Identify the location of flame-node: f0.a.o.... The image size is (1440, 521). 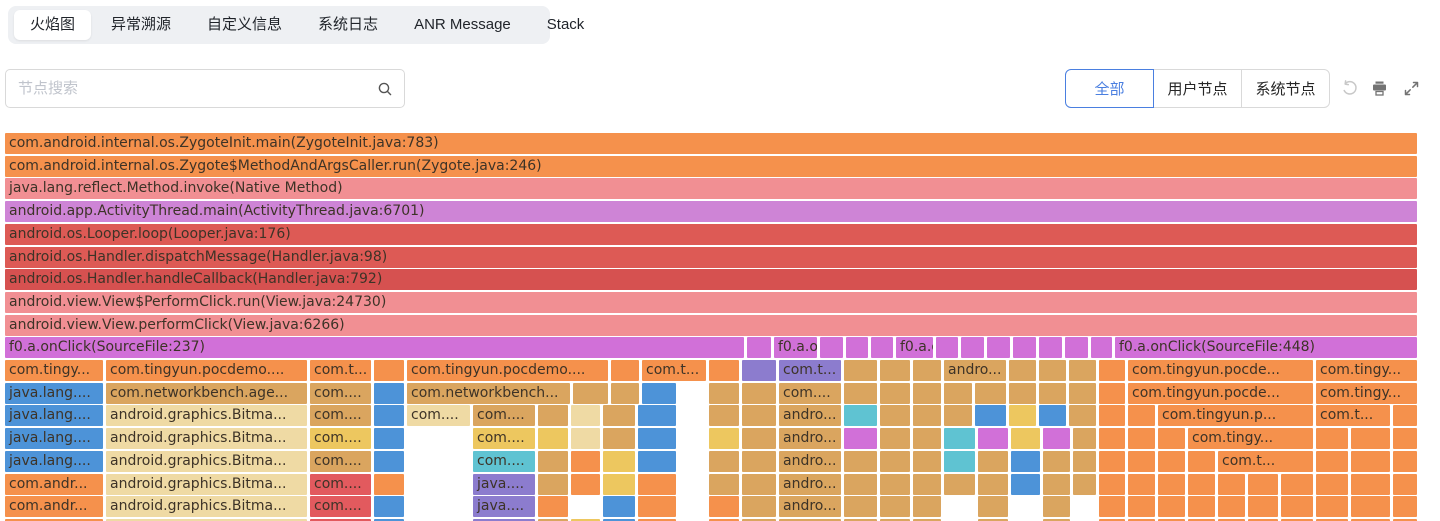
(795, 347).